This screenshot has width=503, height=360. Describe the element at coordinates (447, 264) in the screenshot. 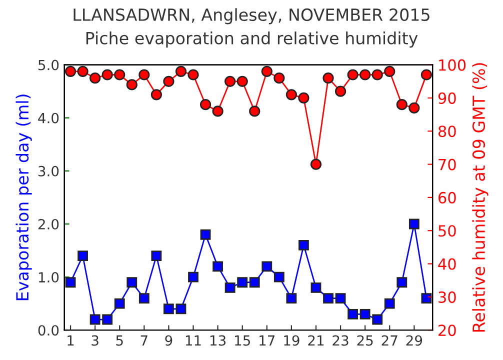

I see `y2-tick-label: 40` at that location.